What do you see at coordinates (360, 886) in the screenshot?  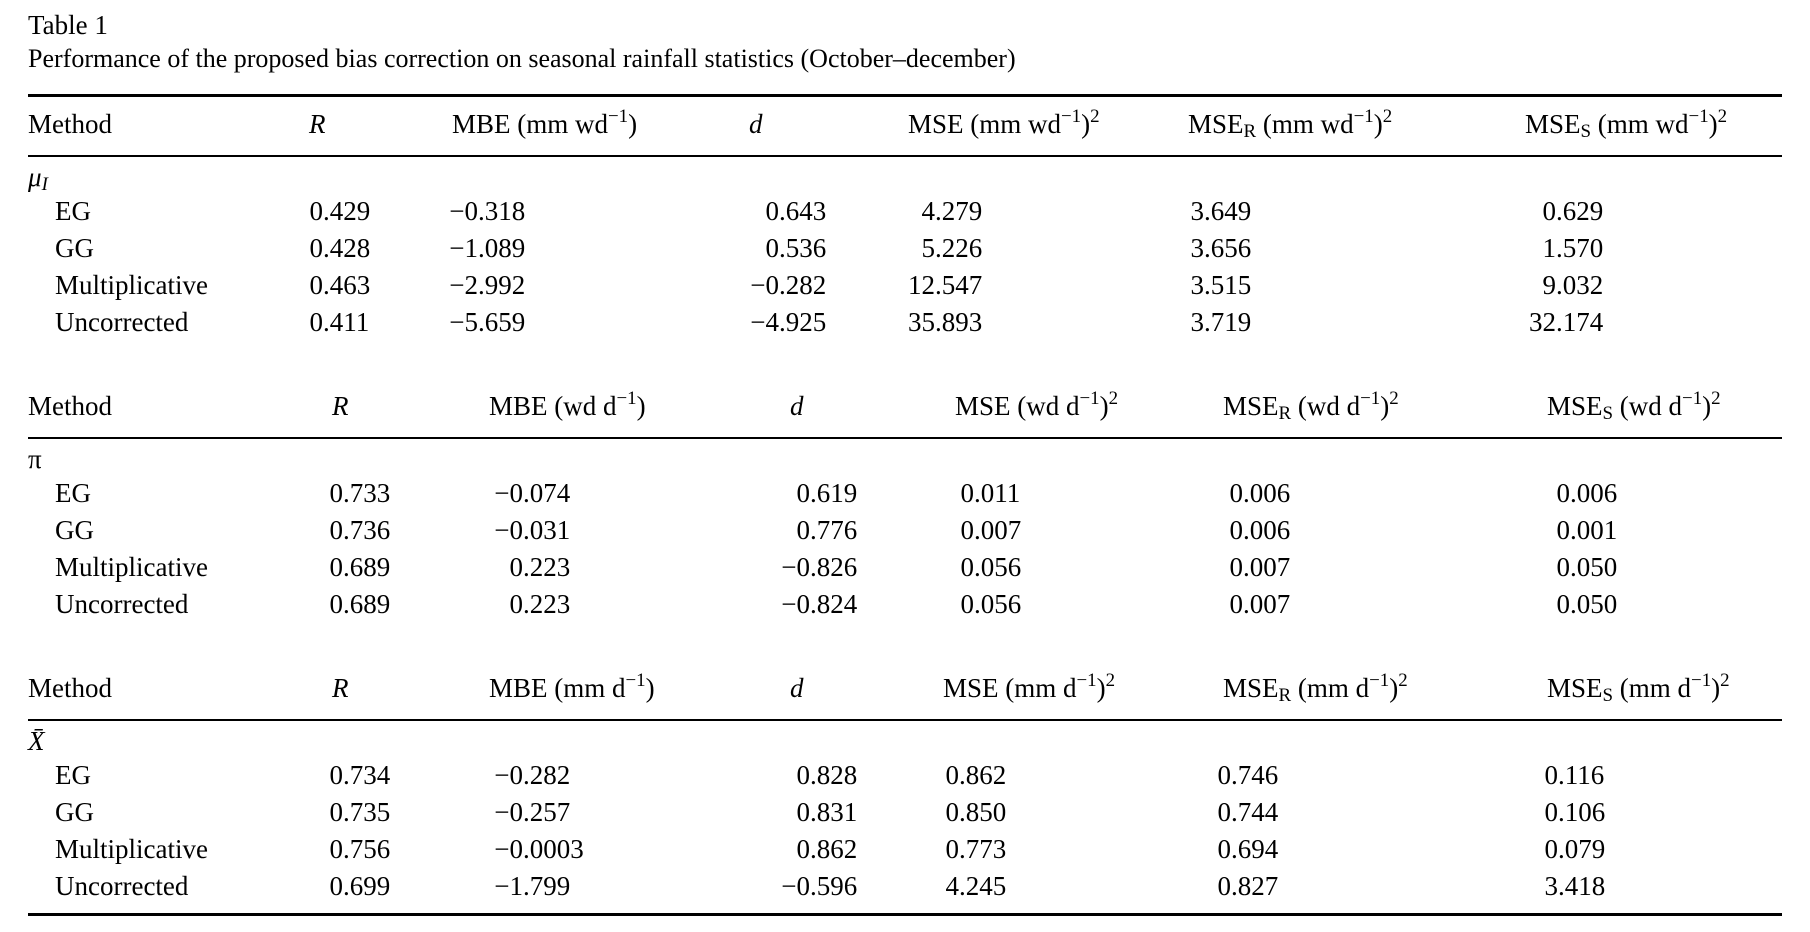 I see `value-cell: 0.699` at bounding box center [360, 886].